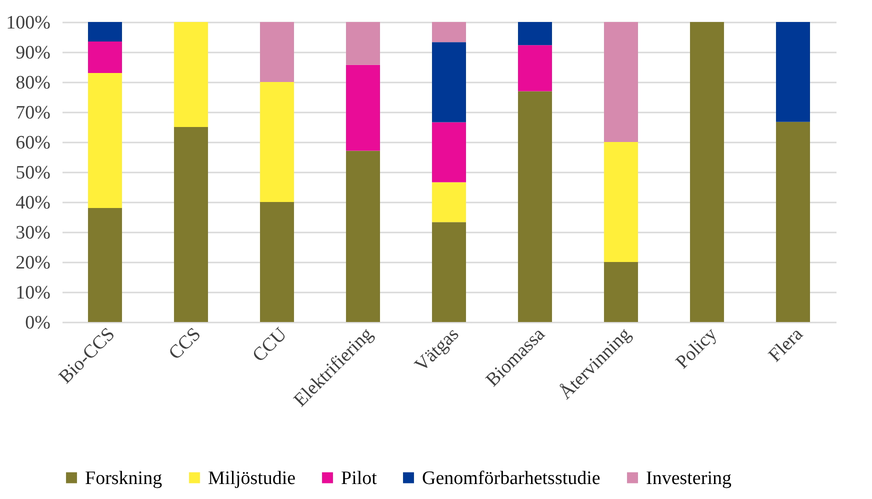  What do you see at coordinates (124, 478) in the screenshot?
I see `legend-label: Forskning` at bounding box center [124, 478].